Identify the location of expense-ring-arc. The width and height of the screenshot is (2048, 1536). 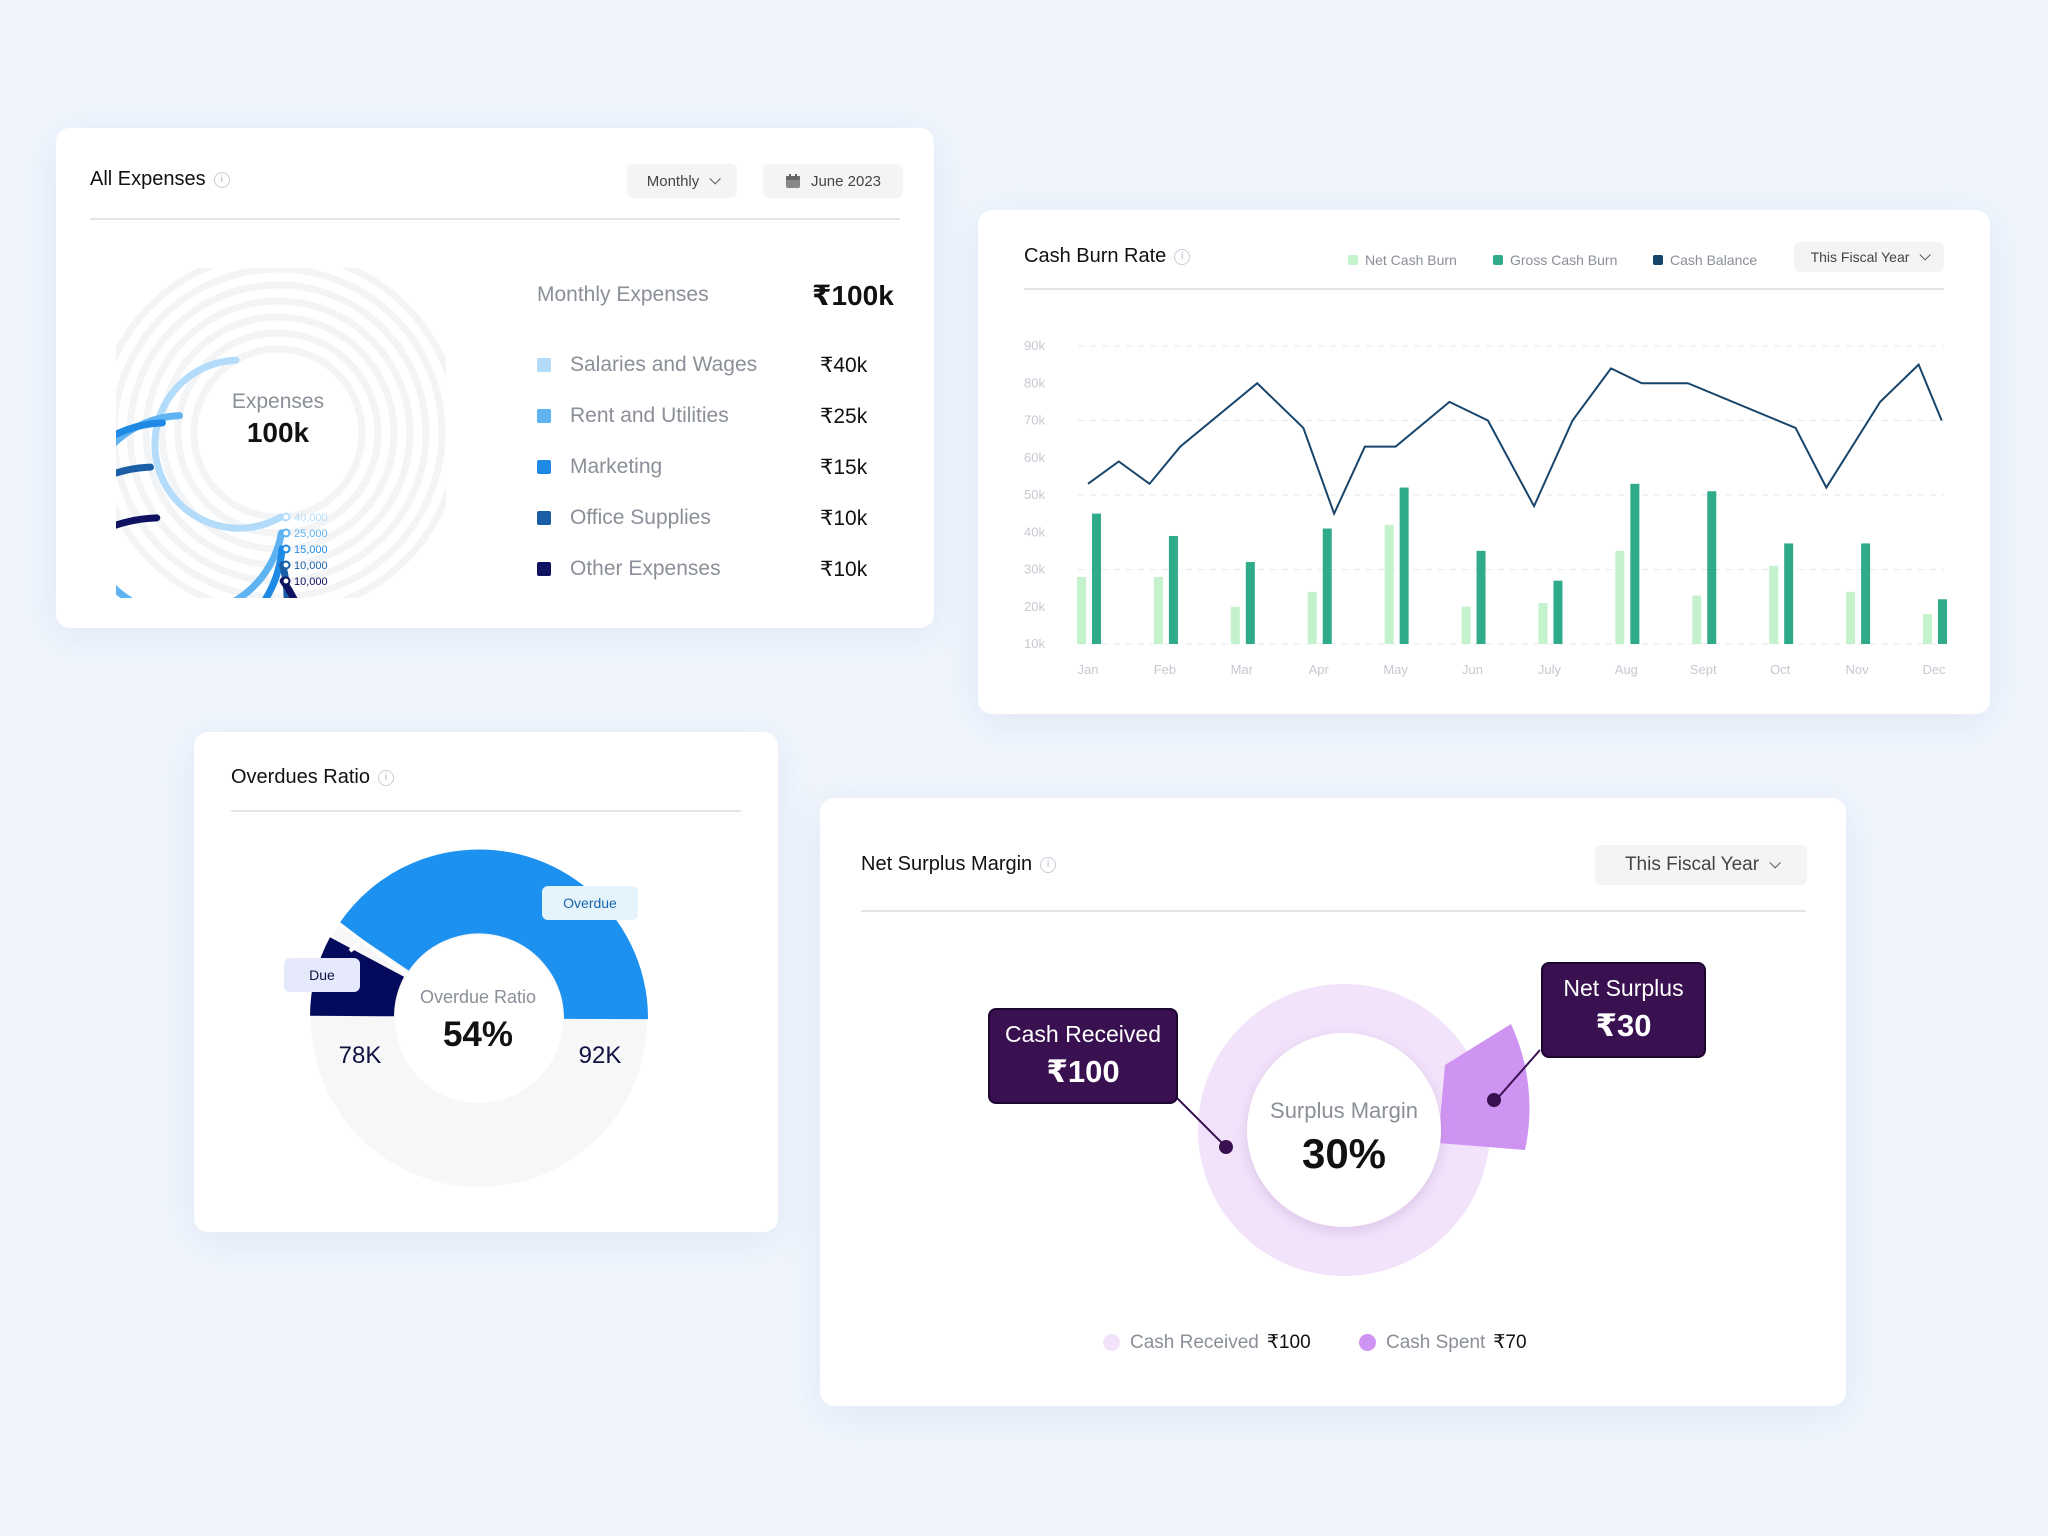
(200, 505).